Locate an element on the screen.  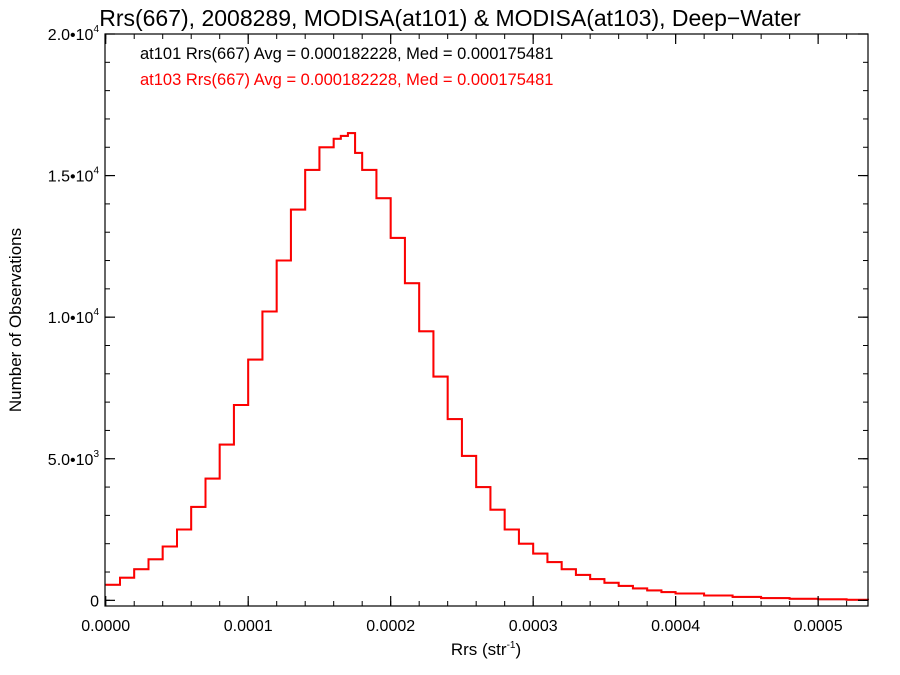
x-tick-label: 0.0002 is located at coordinates (390, 626).